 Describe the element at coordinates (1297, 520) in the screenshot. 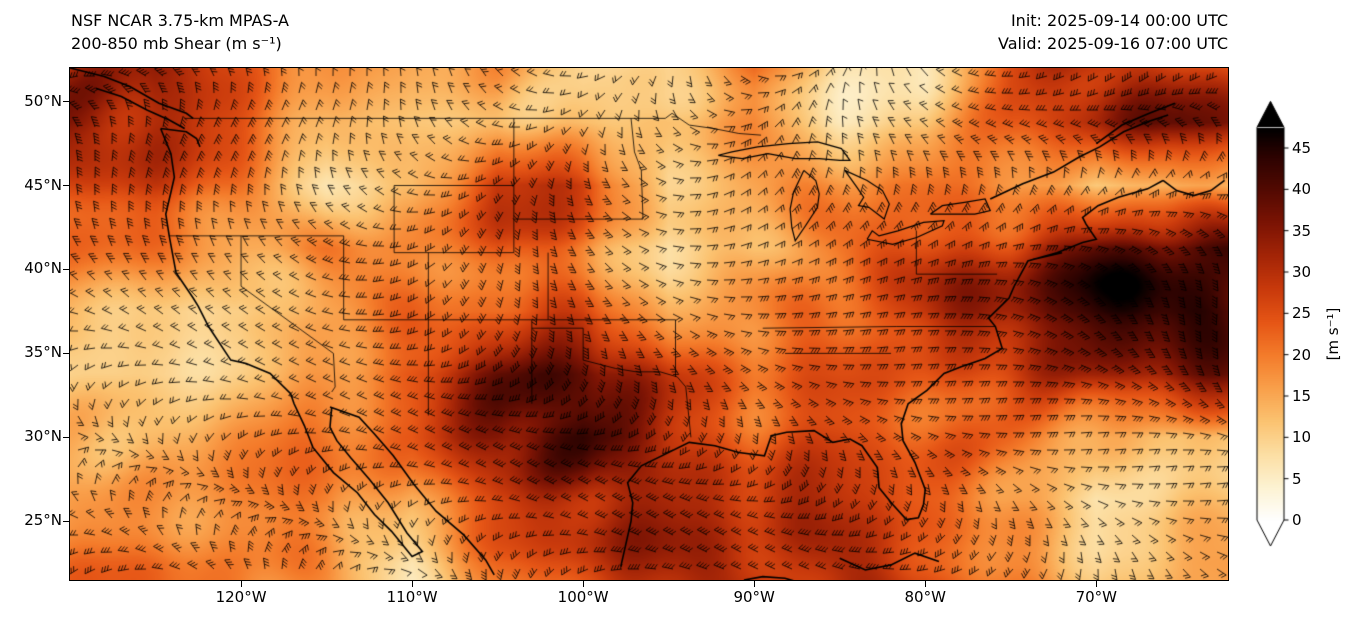

I see `colorbar-tick-label: 0` at that location.